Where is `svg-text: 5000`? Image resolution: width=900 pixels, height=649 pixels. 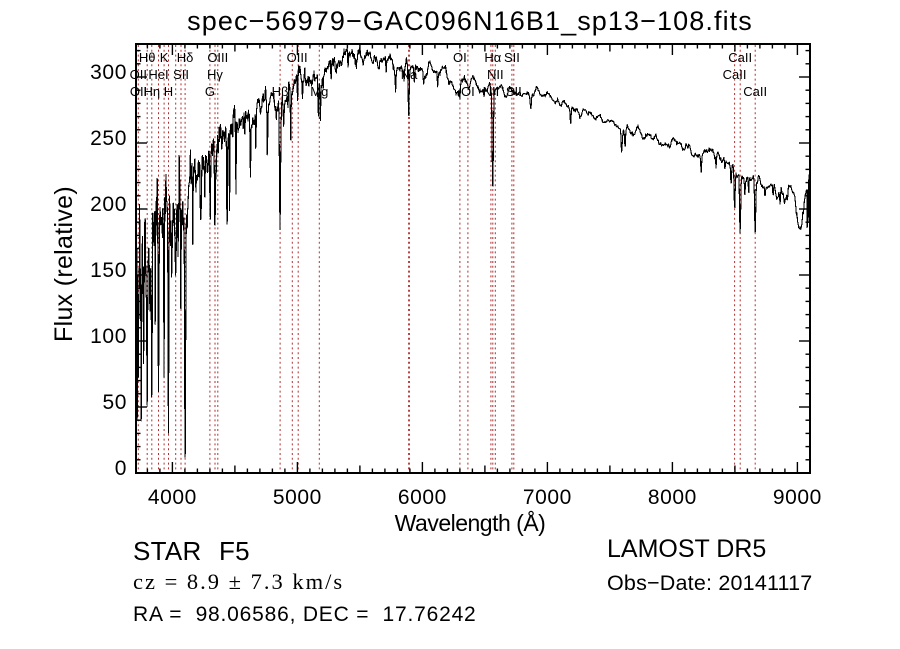 svg-text: 5000 is located at coordinates (297, 497).